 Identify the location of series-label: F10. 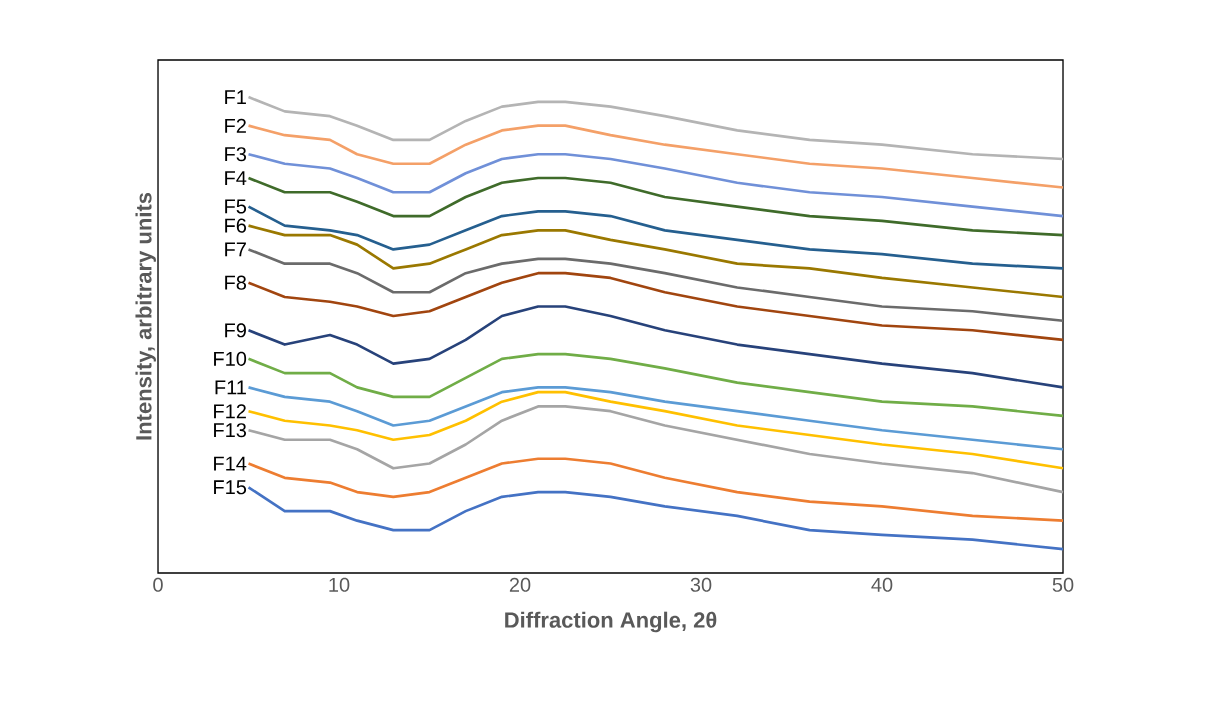
(230, 358).